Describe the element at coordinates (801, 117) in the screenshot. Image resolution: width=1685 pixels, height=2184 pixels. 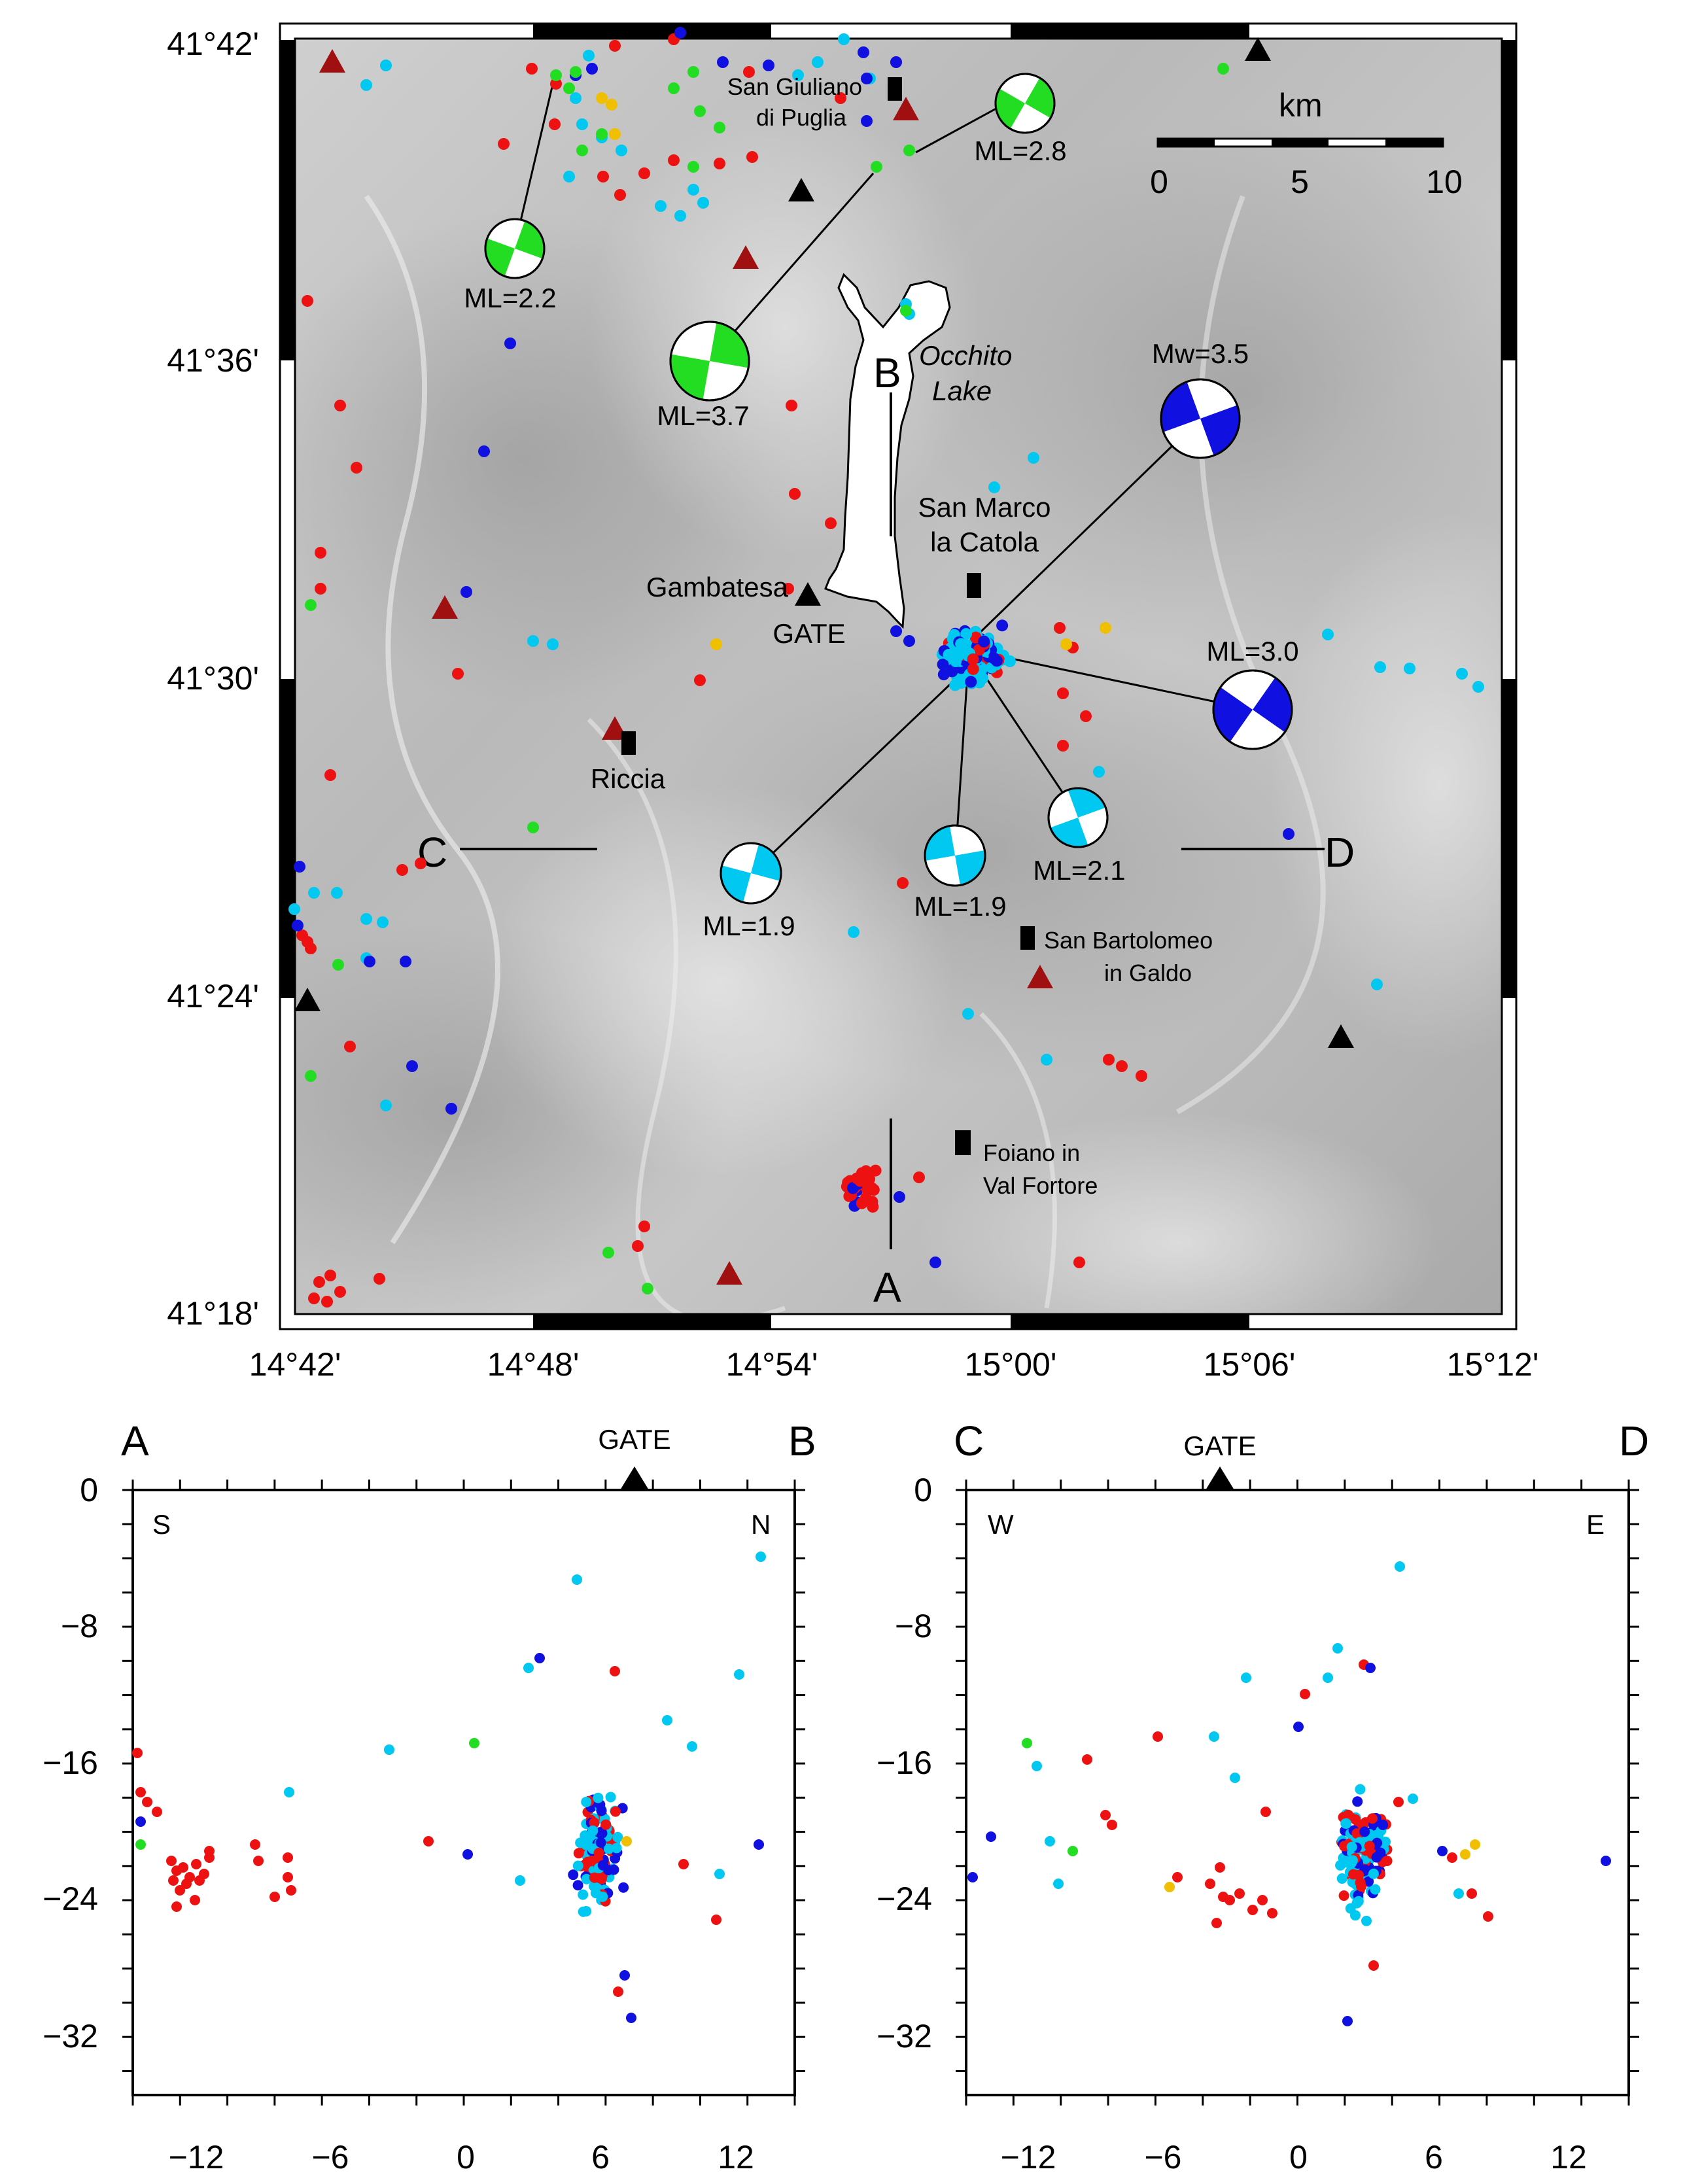
I see `town-label: di Puglia` at that location.